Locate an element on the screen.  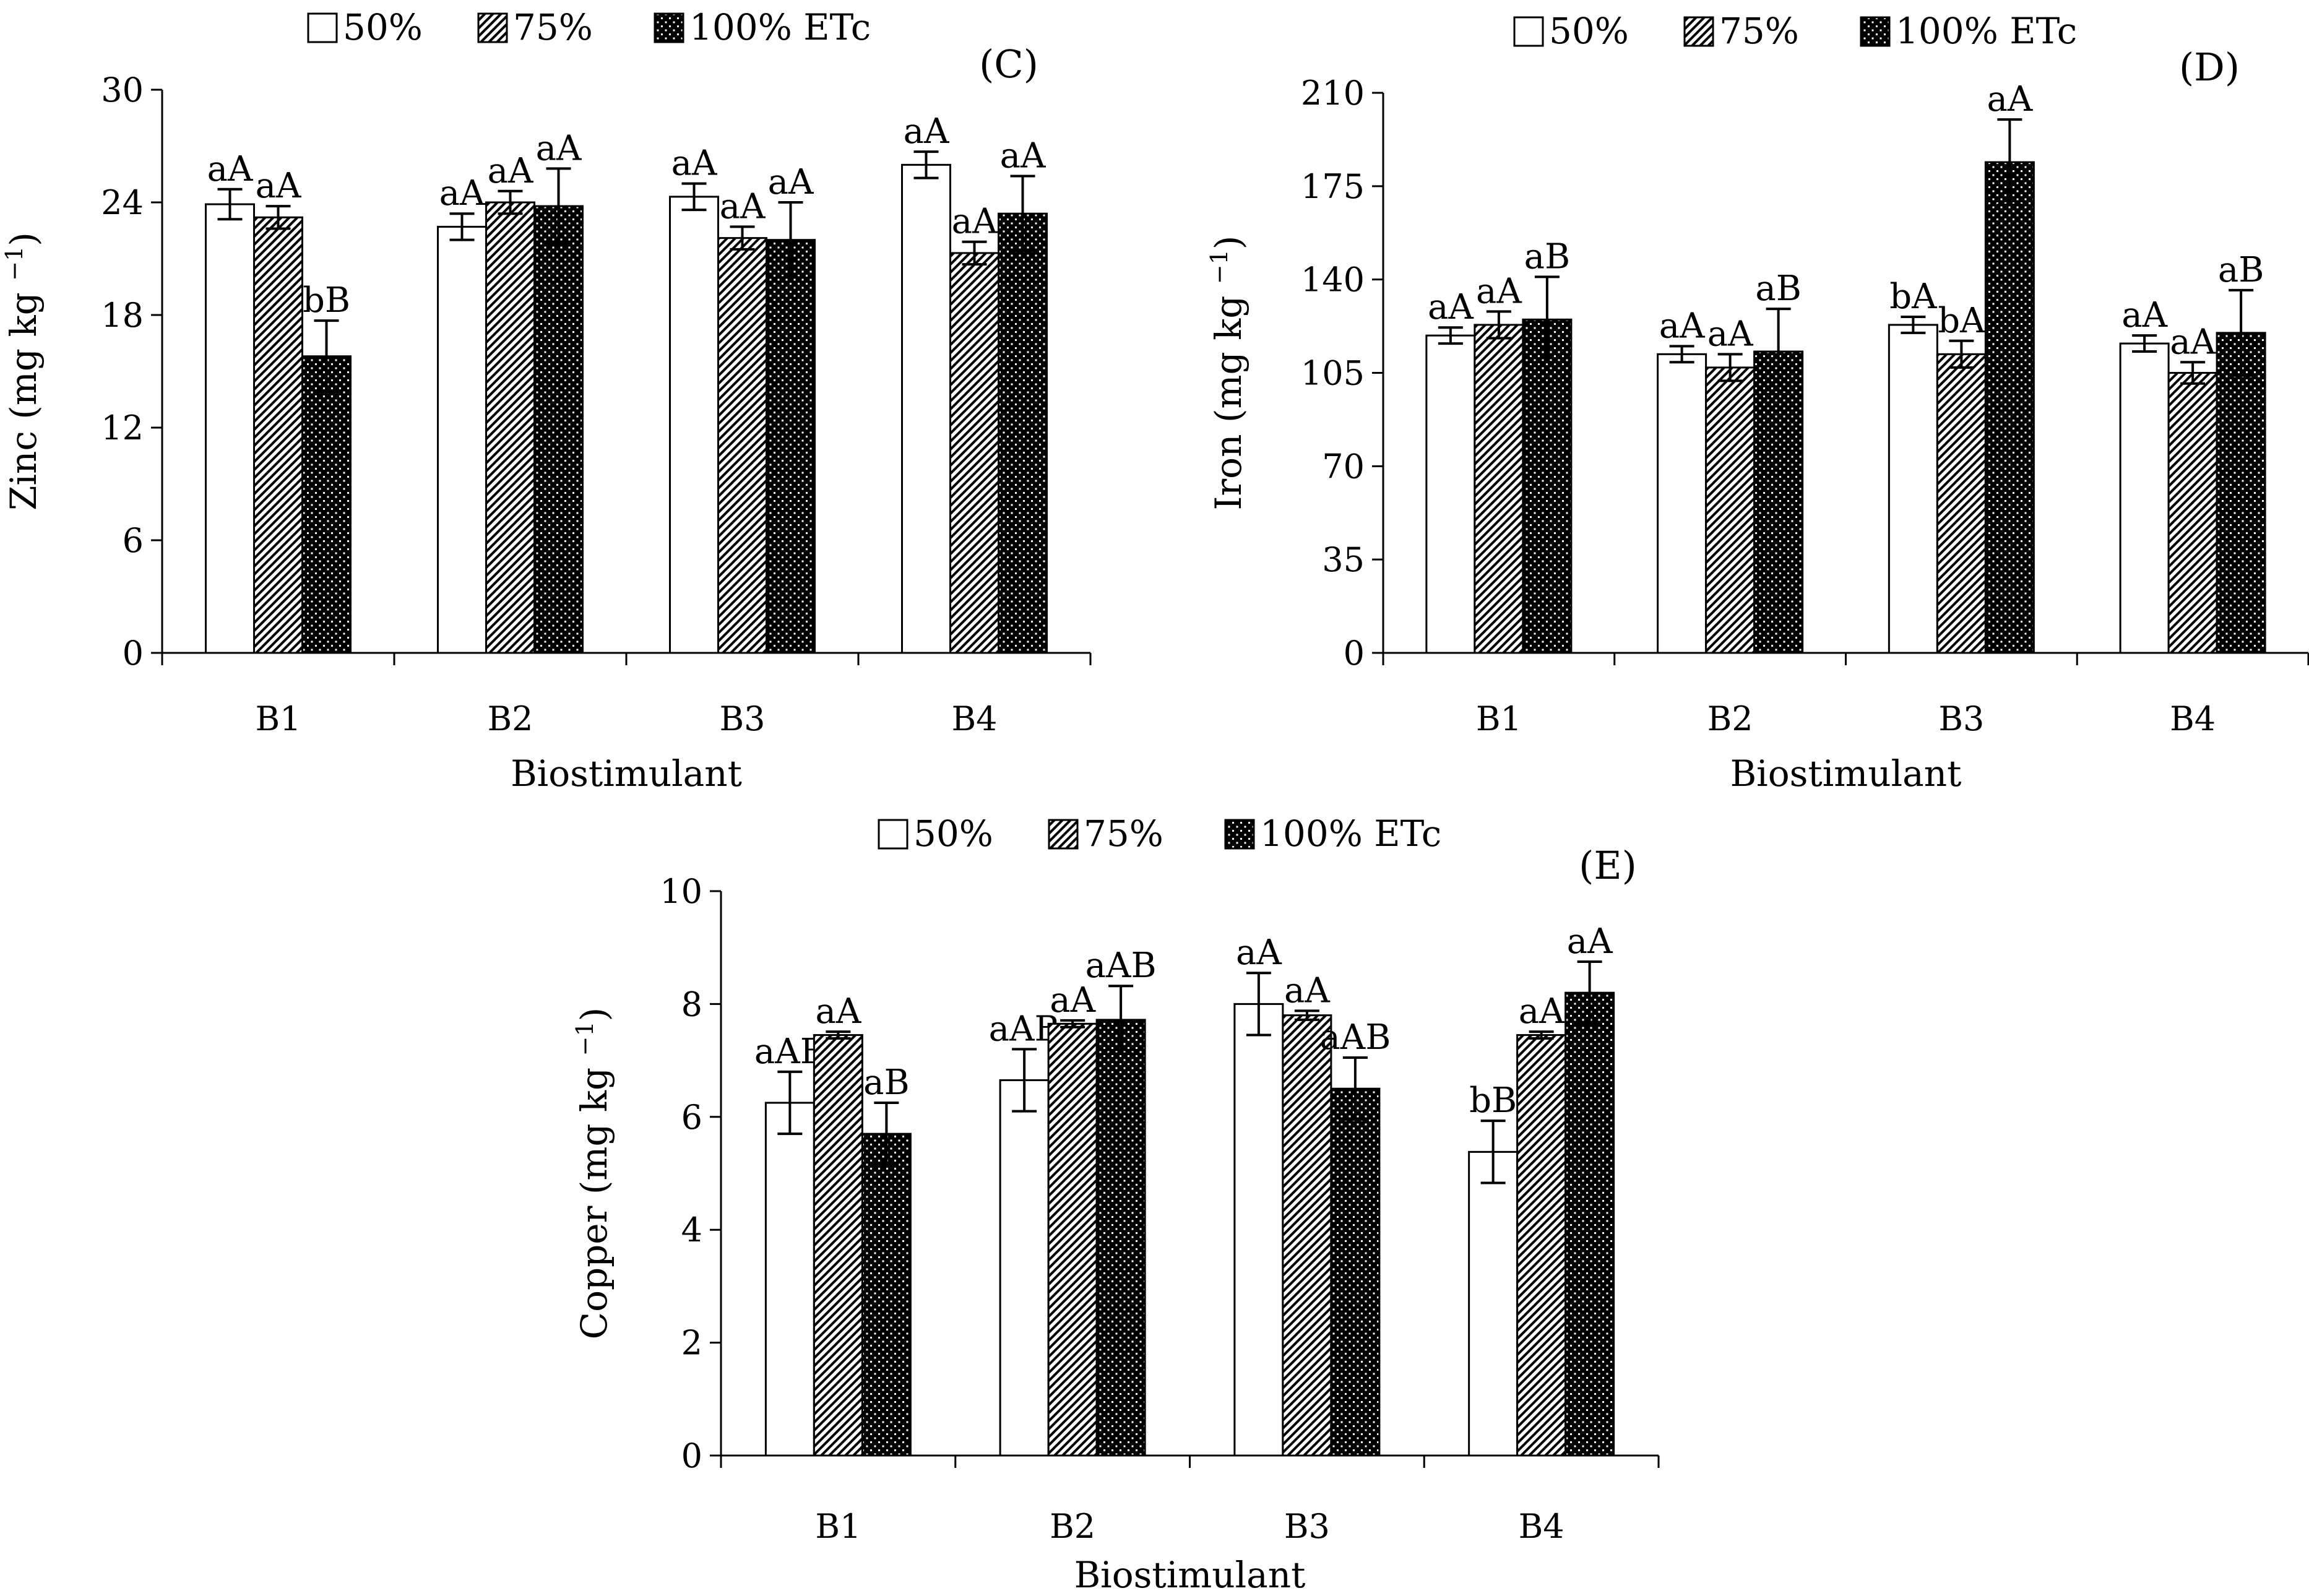
x-tick-label: B3 is located at coordinates (1307, 1527).